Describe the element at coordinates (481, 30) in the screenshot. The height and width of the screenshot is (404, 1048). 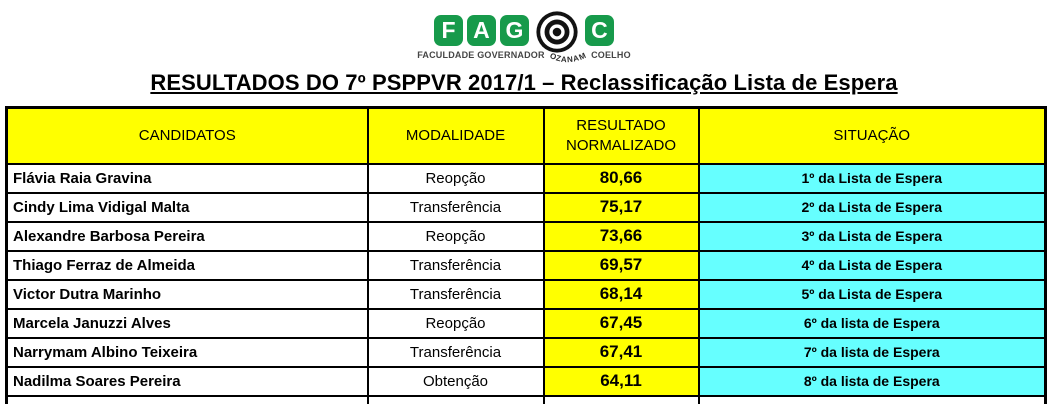
I see `logo-letter-tile: A` at that location.